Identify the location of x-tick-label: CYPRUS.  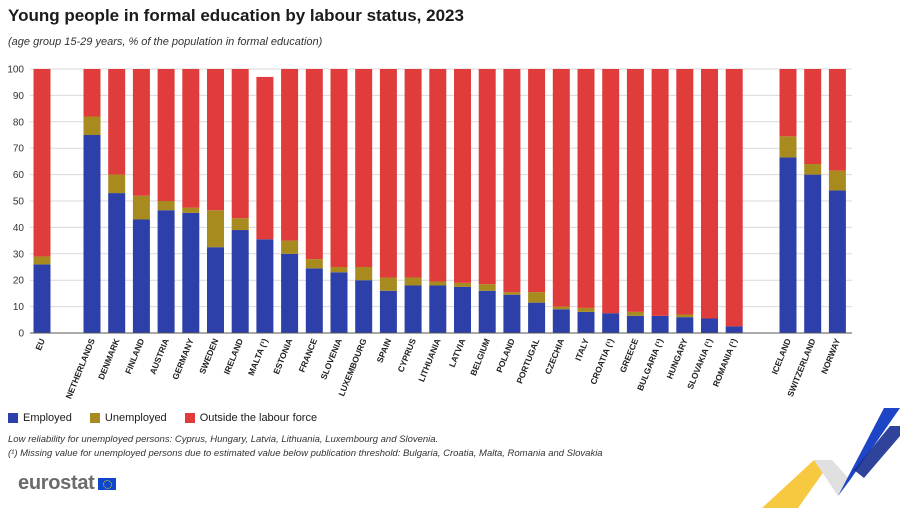
(406, 355).